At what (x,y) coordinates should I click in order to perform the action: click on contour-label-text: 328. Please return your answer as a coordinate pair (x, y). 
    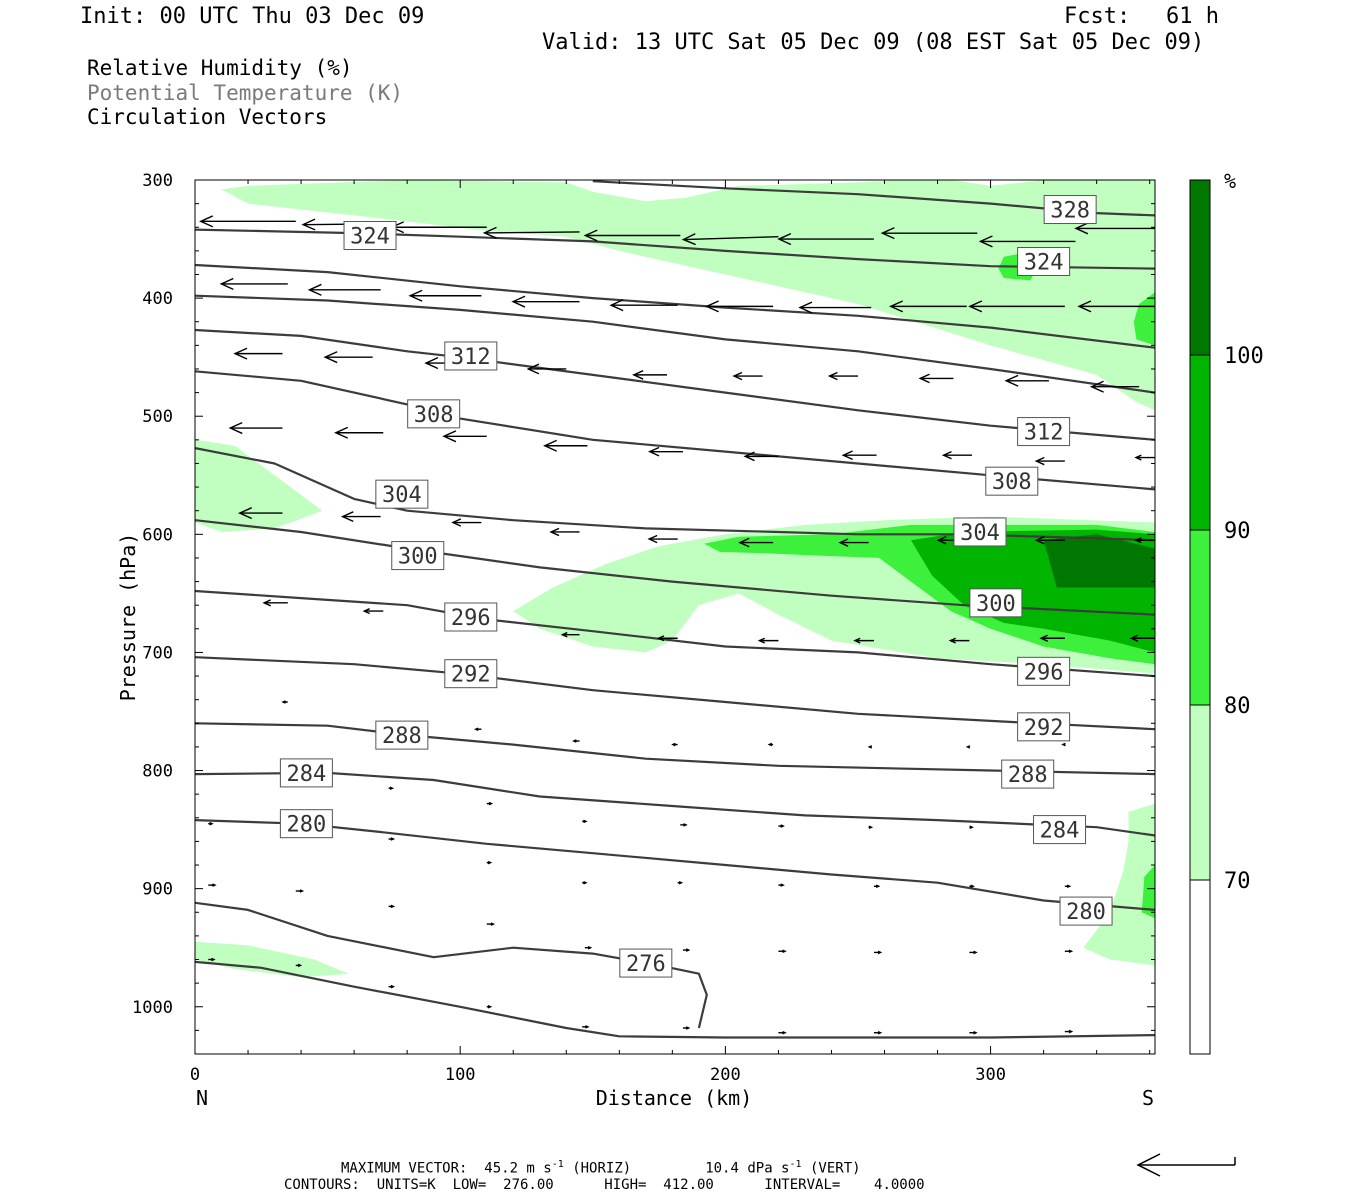
    Looking at the image, I should click on (1070, 211).